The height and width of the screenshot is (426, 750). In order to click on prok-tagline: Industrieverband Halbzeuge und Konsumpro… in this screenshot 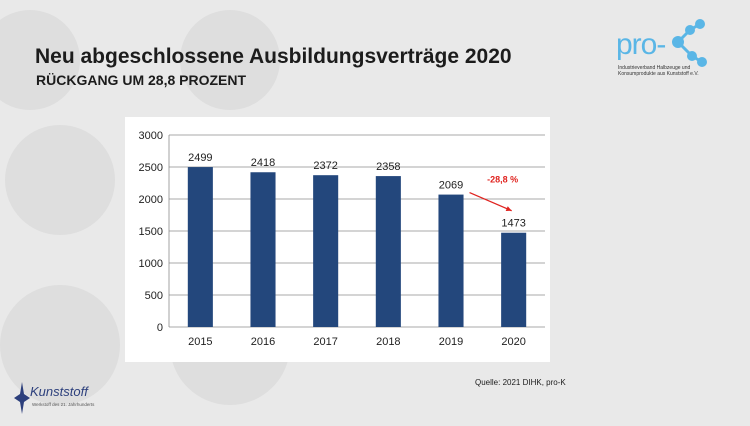, I will do `click(658, 71)`.